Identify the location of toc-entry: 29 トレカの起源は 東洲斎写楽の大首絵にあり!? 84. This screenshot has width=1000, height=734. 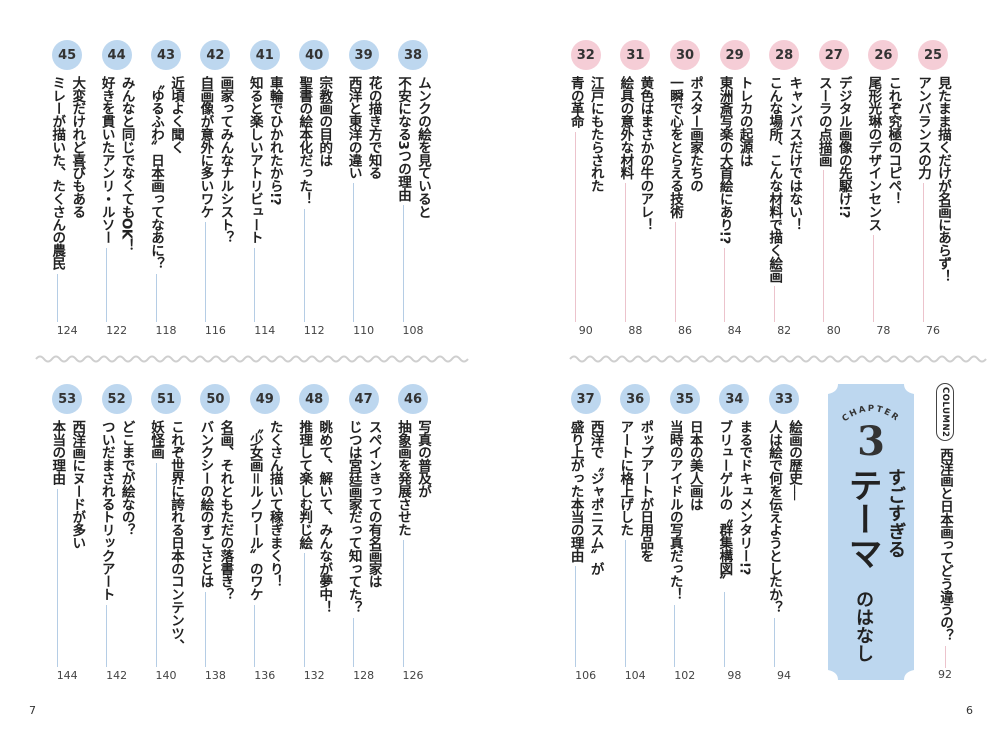
(735, 367).